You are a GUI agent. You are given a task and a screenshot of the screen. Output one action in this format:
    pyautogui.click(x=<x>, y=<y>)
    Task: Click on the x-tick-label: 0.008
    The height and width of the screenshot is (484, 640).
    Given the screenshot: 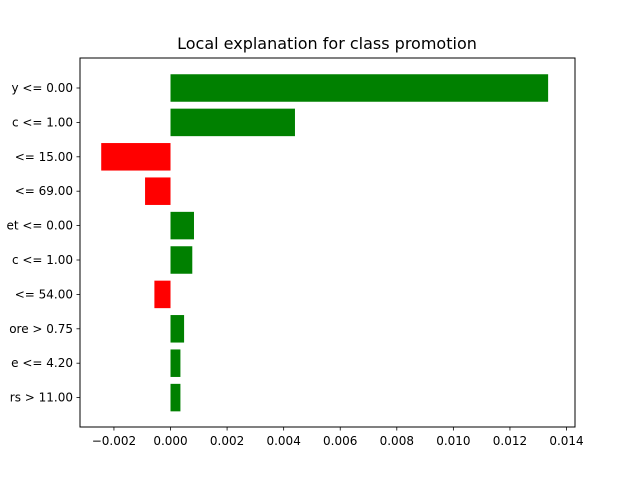 What is the action you would take?
    pyautogui.click(x=397, y=441)
    